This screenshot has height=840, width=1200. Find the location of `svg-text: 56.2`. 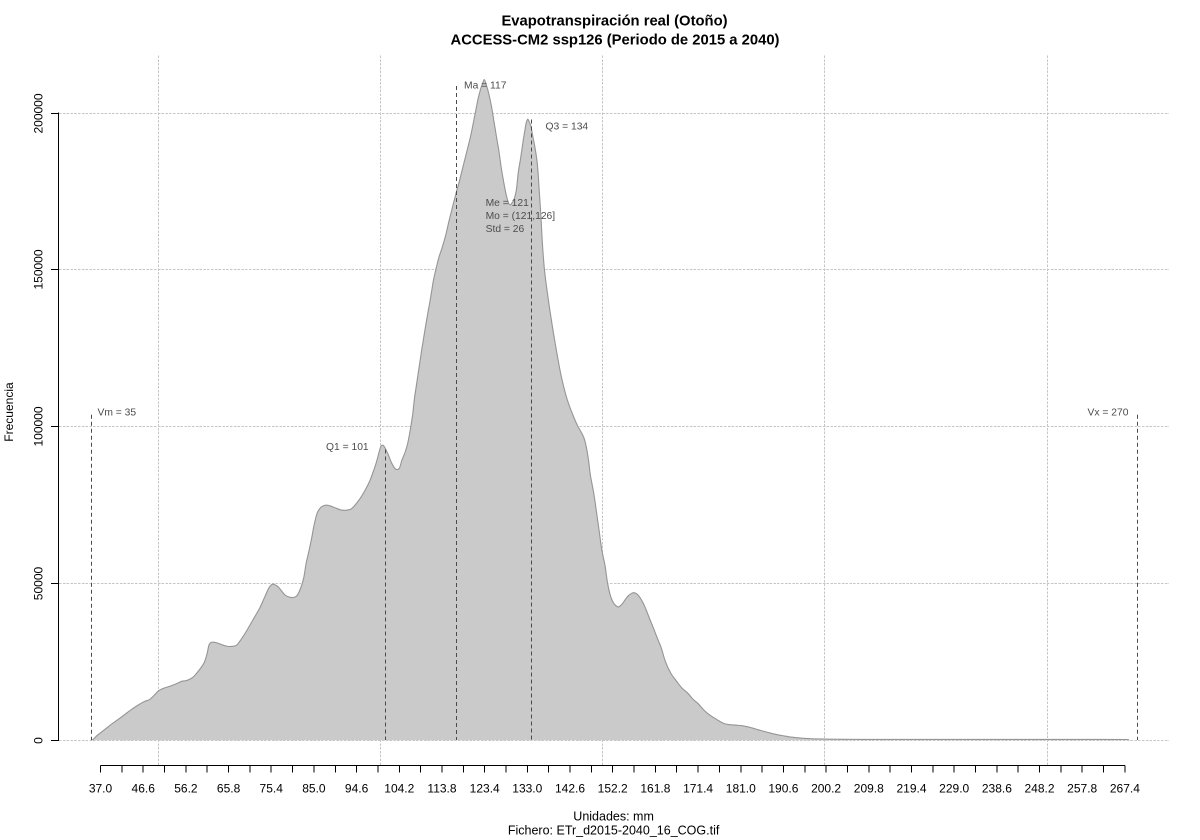

svg-text: 56.2 is located at coordinates (186, 788).